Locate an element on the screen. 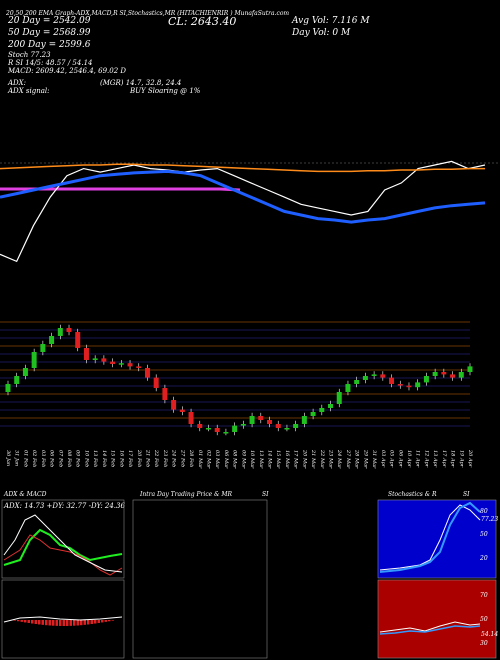  candle-date-40: 28 Mar is located at coordinates (357, 459).